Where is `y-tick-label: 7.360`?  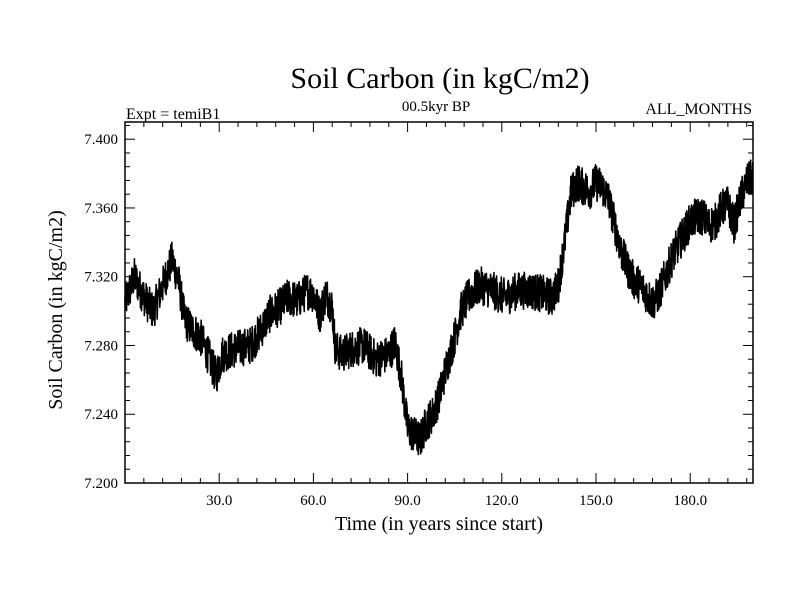 y-tick-label: 7.360 is located at coordinates (101, 209).